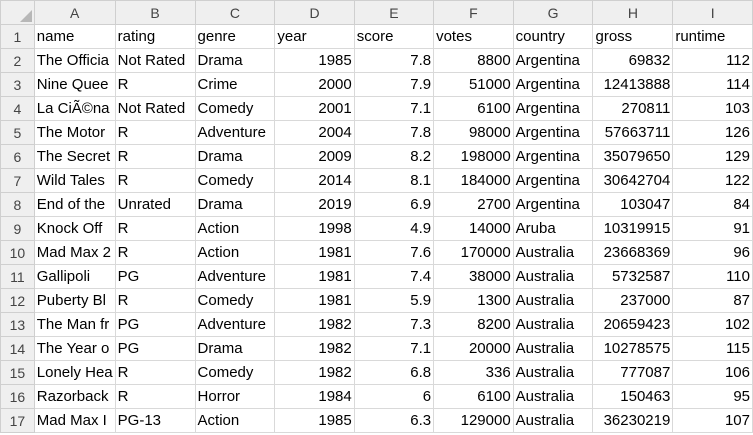 The width and height of the screenshot is (753, 435). Describe the element at coordinates (314, 396) in the screenshot. I see `cell: 1984` at that location.